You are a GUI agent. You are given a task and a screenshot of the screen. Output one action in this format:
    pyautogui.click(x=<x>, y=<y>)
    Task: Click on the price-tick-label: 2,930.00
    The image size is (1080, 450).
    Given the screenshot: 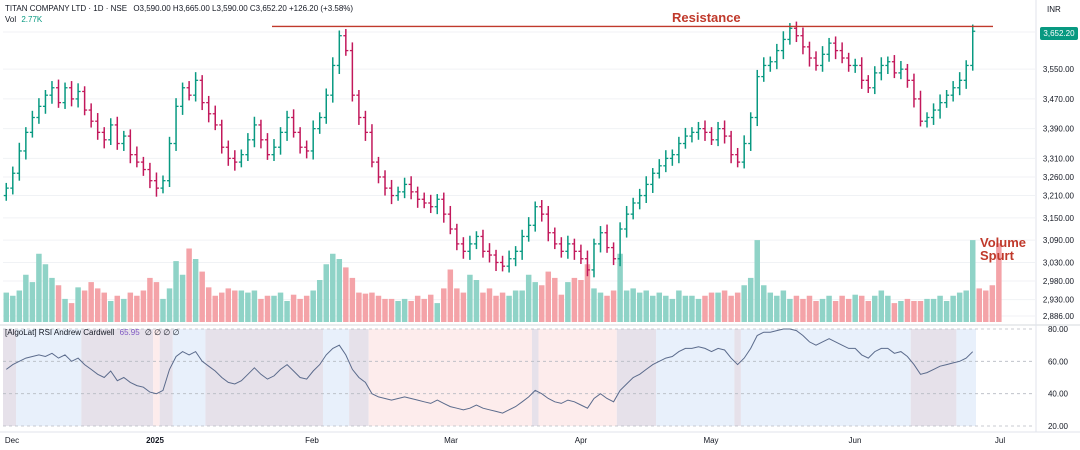 What is the action you would take?
    pyautogui.click(x=1059, y=300)
    